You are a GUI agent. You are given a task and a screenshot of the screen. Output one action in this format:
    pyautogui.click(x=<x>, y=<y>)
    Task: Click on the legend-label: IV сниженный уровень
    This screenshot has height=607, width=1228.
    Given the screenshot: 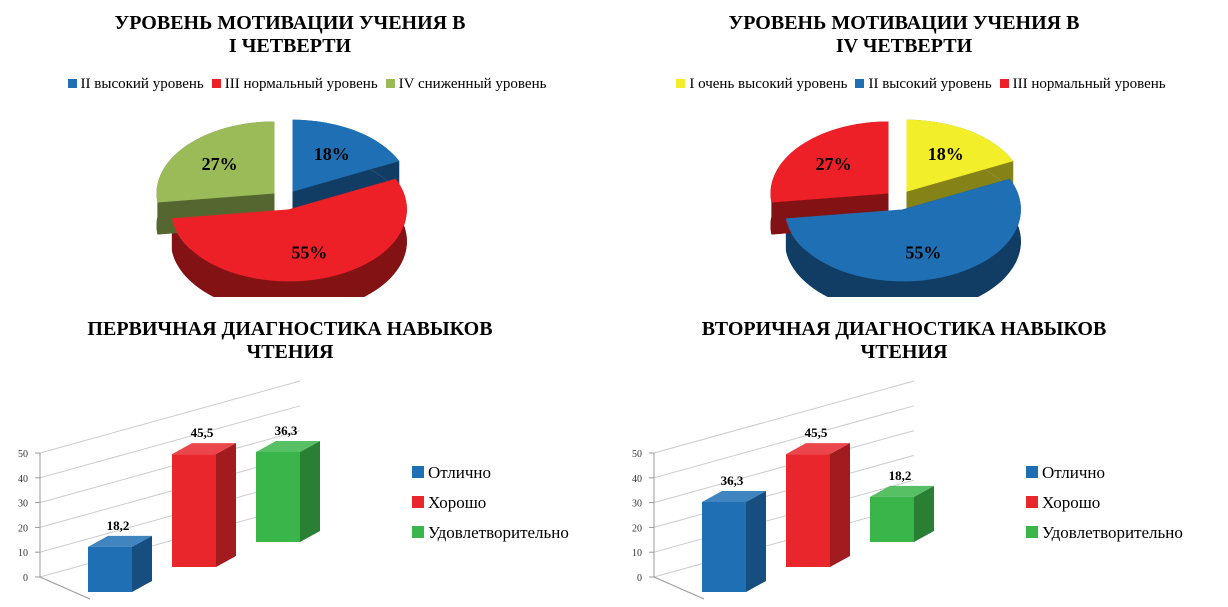 What is the action you would take?
    pyautogui.click(x=472, y=84)
    